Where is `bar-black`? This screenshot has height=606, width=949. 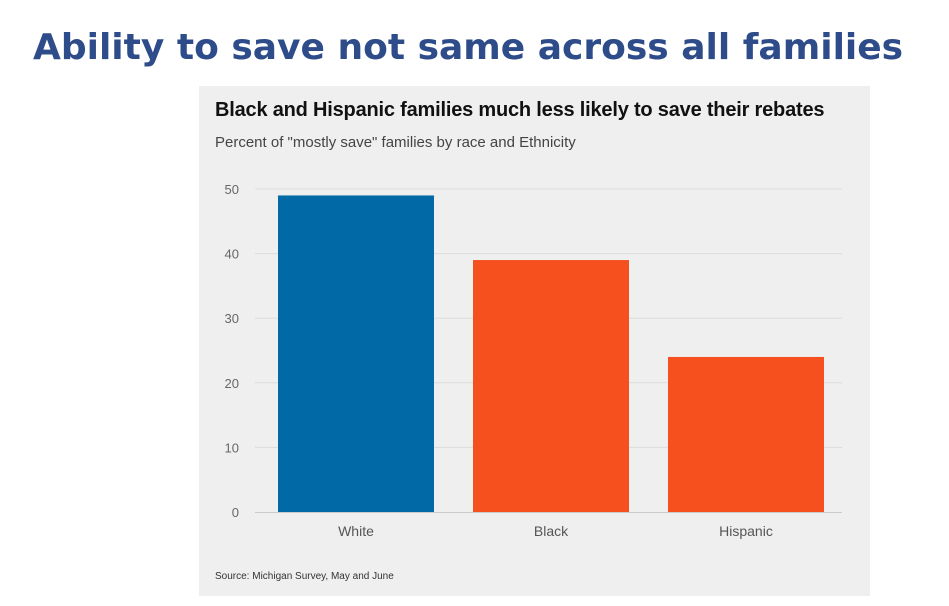
bar-black is located at coordinates (551, 386).